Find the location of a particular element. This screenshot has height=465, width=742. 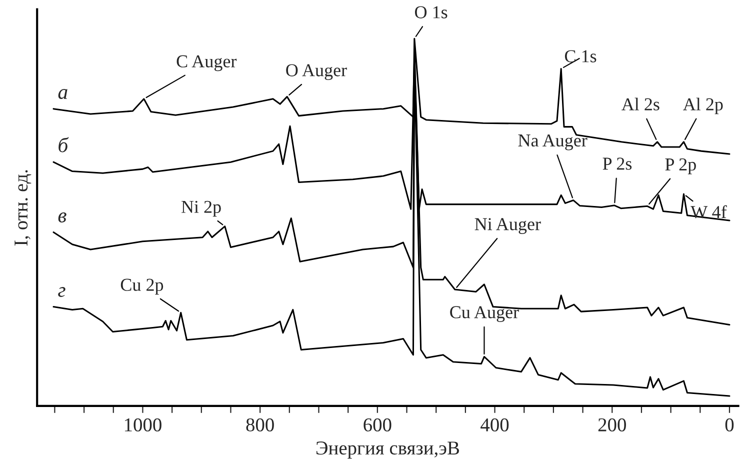

x-tick-label: 1000 is located at coordinates (143, 425).